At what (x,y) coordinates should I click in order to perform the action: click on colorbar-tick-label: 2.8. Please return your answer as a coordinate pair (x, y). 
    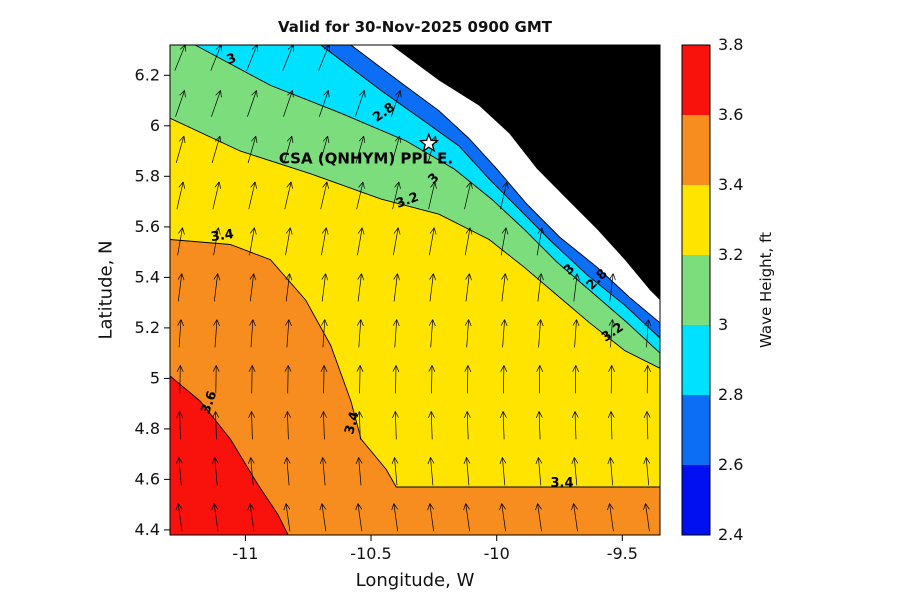
    Looking at the image, I should click on (730, 394).